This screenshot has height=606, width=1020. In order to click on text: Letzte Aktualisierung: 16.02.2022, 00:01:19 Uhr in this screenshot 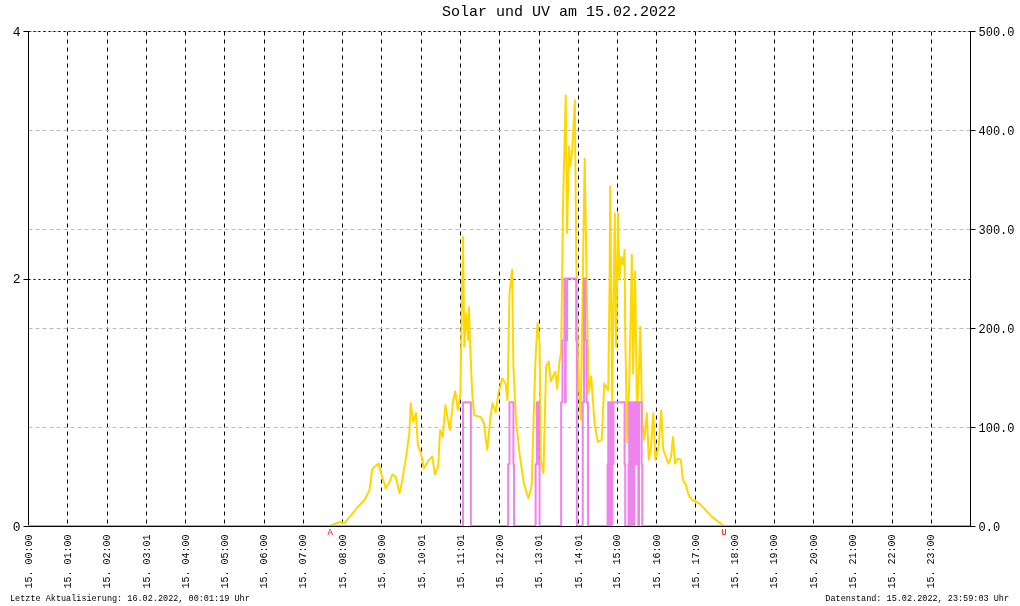, I will do `click(130, 599)`.